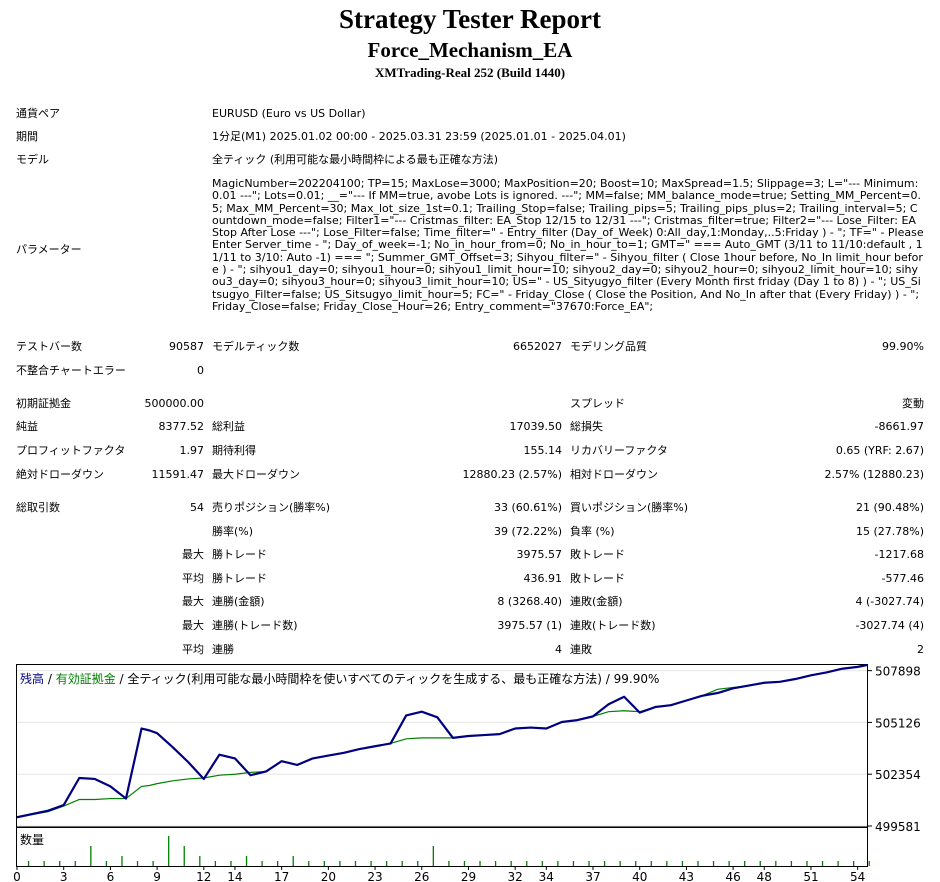  Describe the element at coordinates (592, 876) in the screenshot. I see `x-tick-label: 37` at that location.